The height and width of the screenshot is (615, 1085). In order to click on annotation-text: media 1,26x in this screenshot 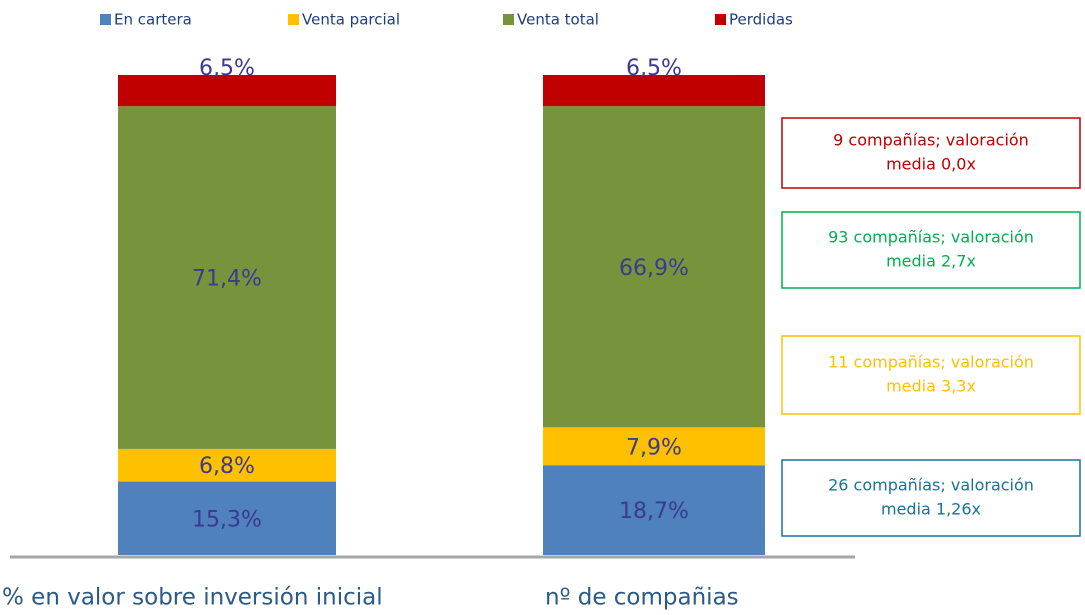, I will do `click(931, 509)`.